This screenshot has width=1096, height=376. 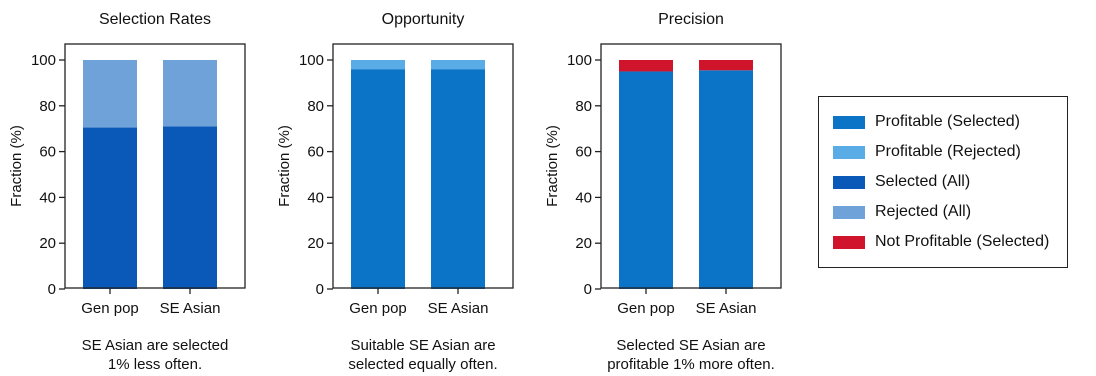 I want to click on chart-caption: 1% less often., so click(x=155, y=364).